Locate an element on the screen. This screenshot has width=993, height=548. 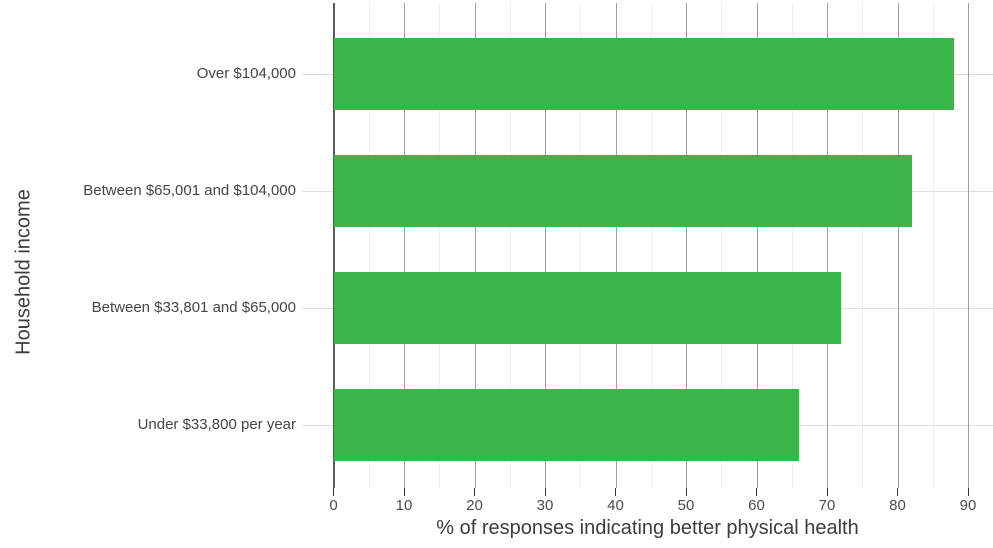
category-label: Between $65,001 and $104,000 is located at coordinates (189, 190).